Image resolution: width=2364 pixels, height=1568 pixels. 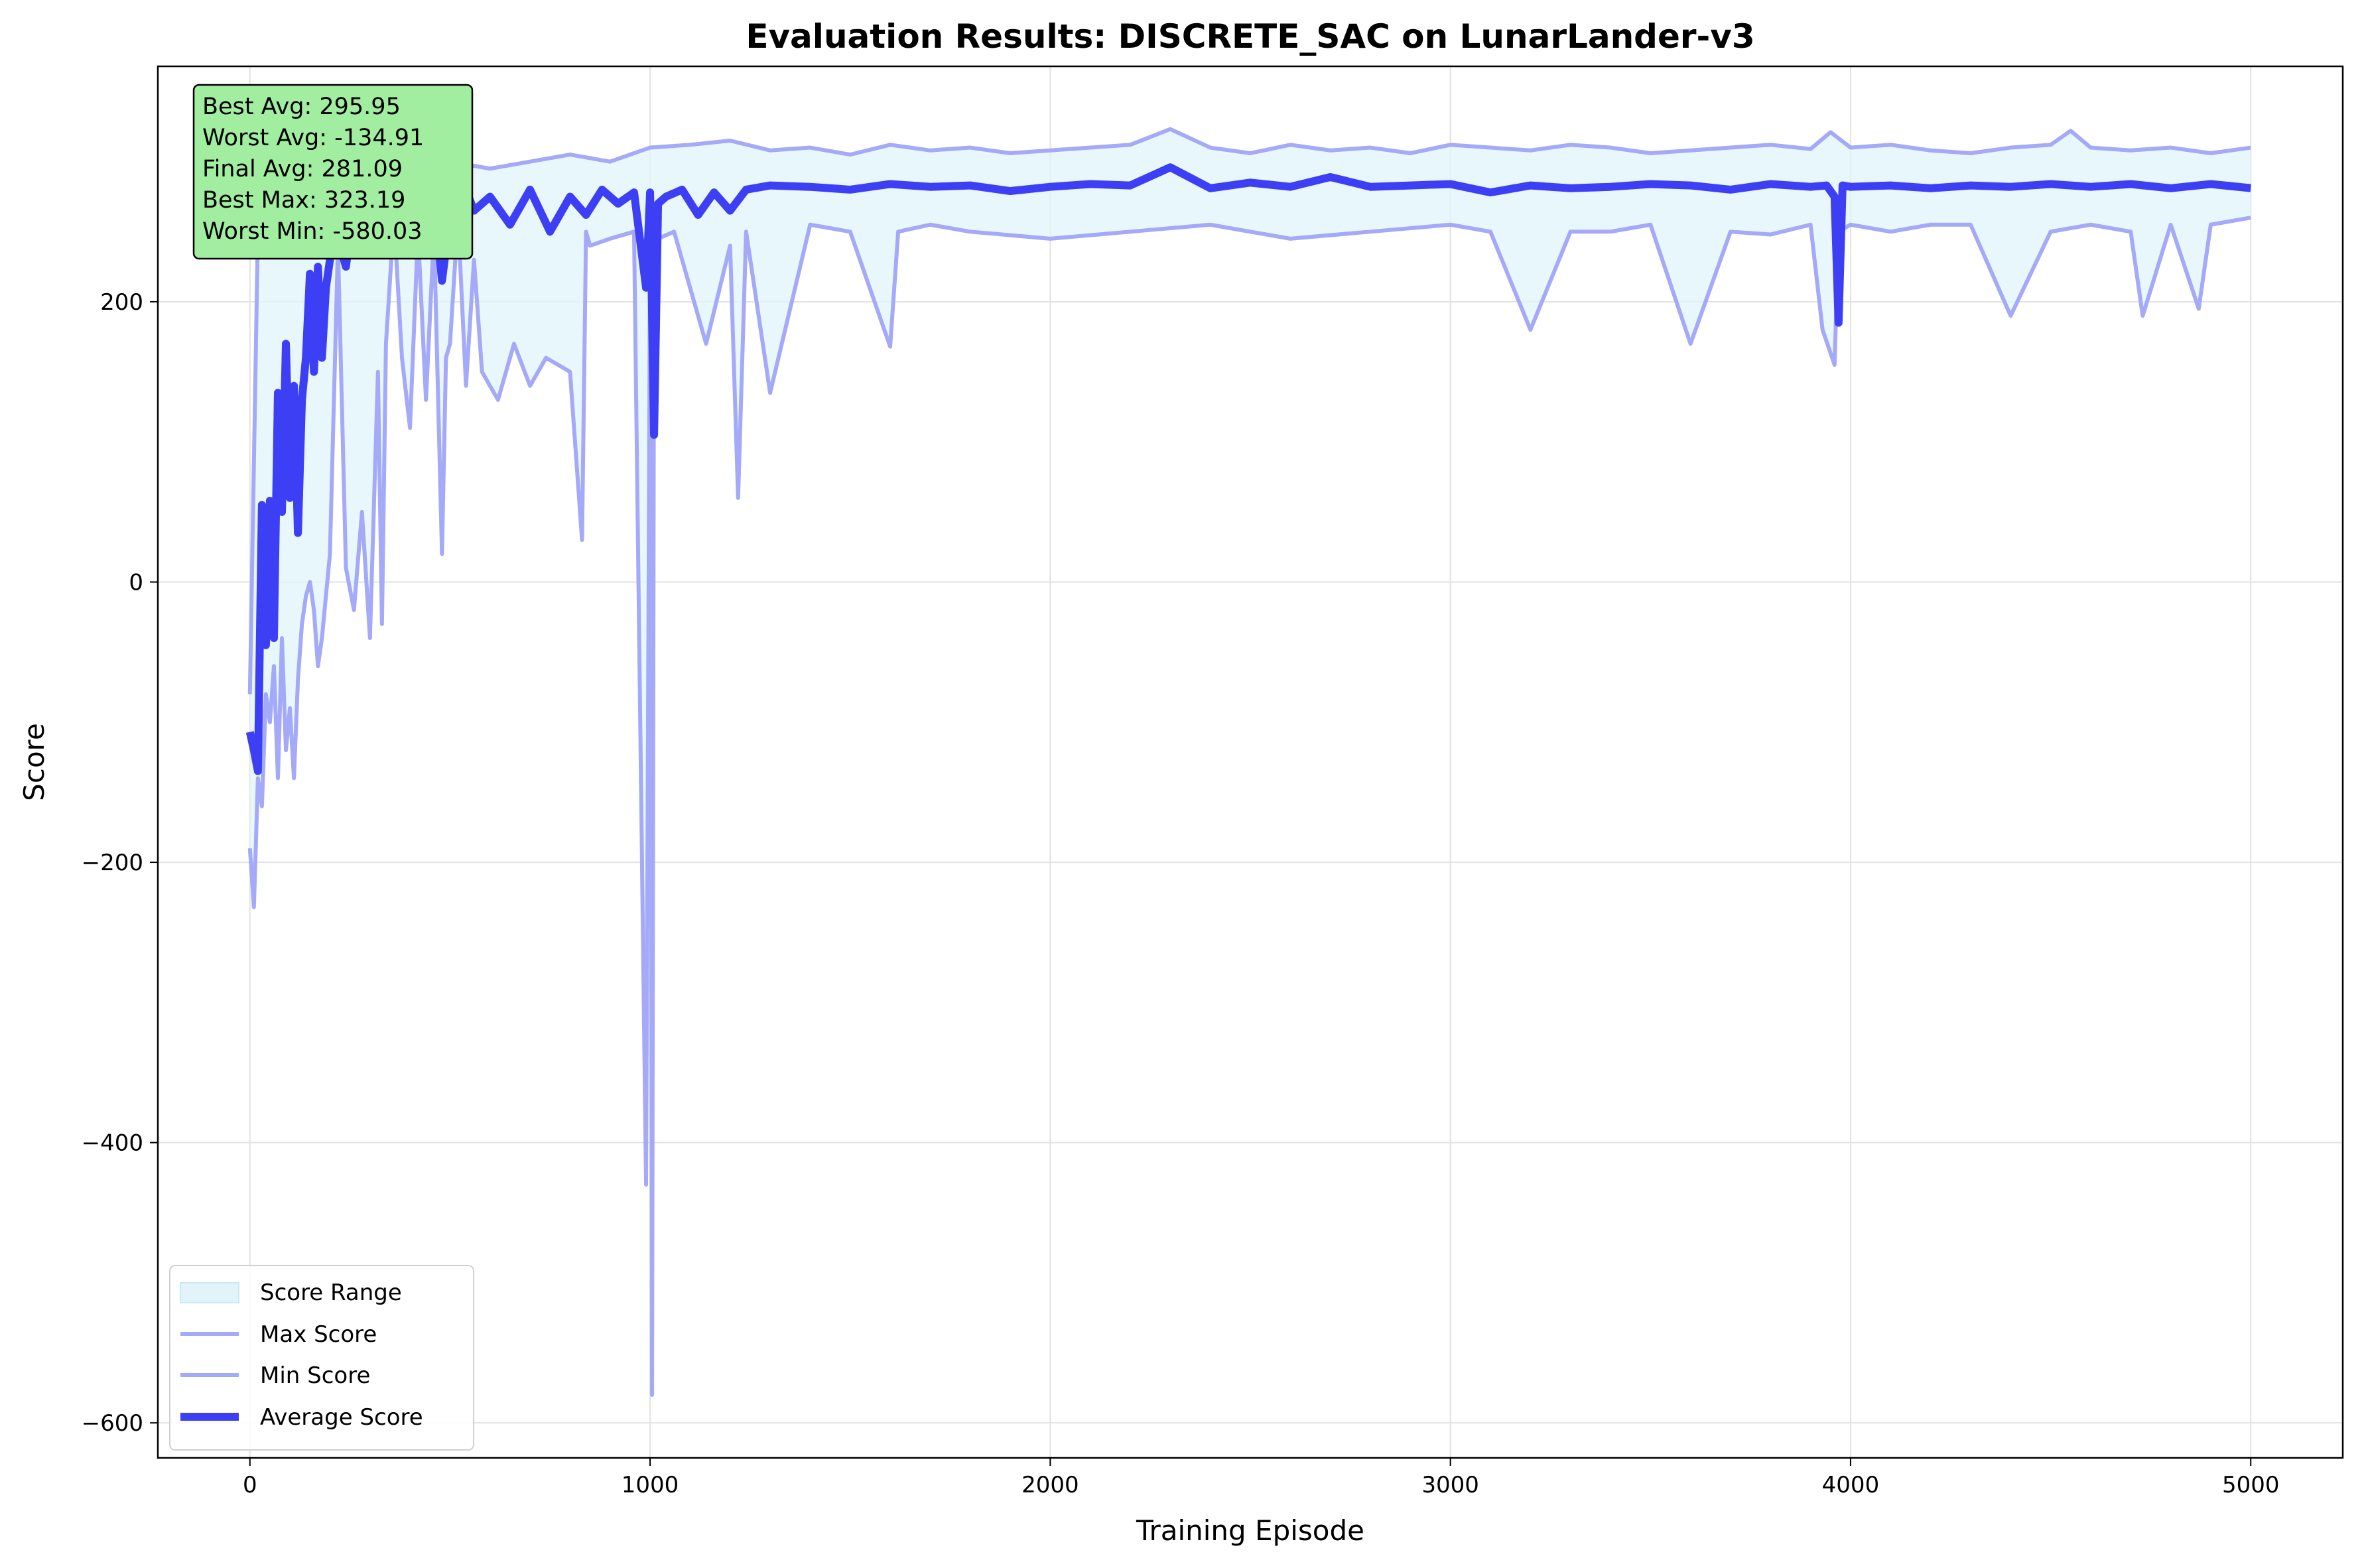 What do you see at coordinates (312, 232) in the screenshot?
I see `stats-line: Worst Min: -580.03` at bounding box center [312, 232].